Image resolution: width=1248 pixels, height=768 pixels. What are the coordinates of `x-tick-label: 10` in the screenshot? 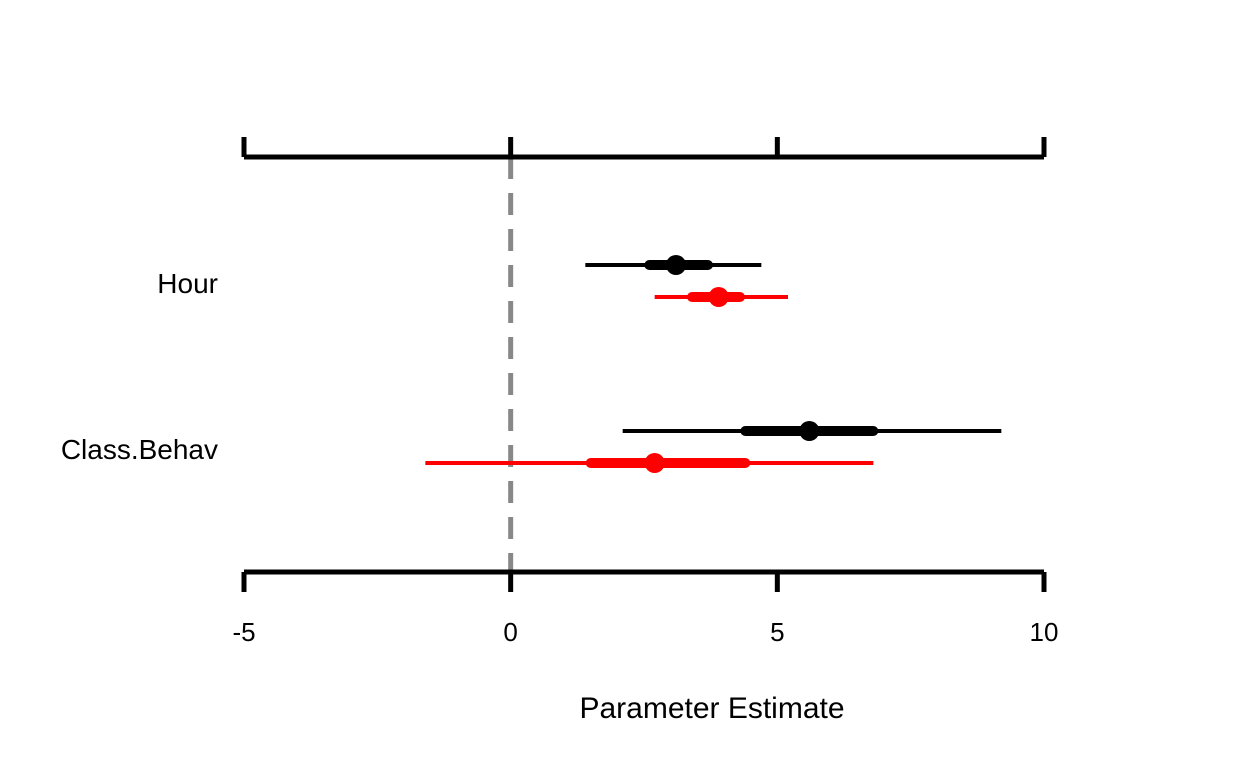 It's located at (1044, 632).